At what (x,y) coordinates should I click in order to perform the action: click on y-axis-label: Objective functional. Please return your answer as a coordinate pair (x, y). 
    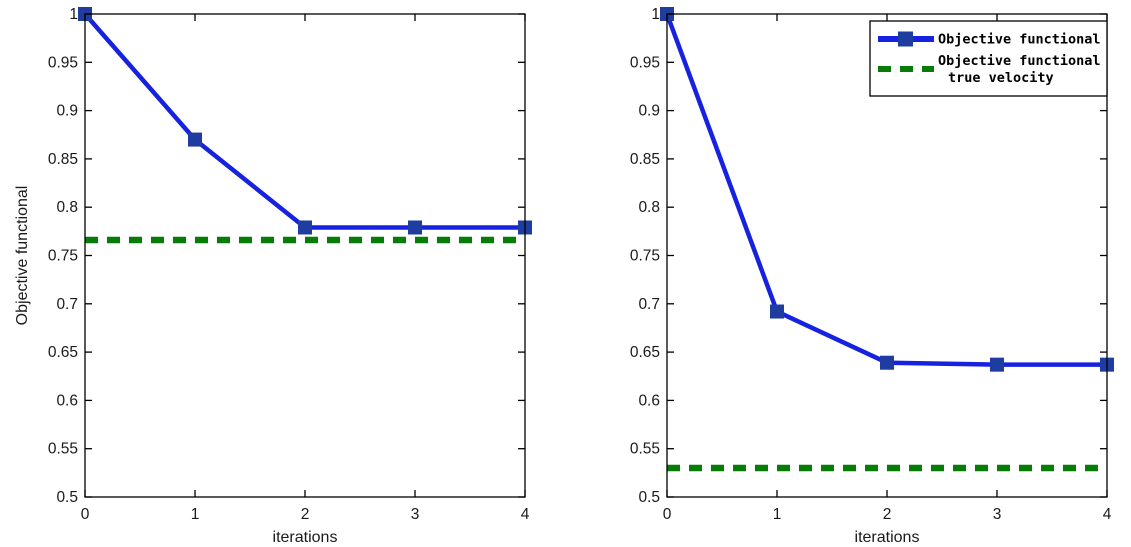
    Looking at the image, I should click on (22, 256).